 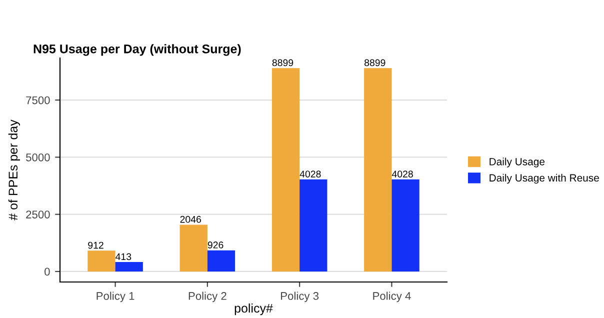 I want to click on data-label: 926, so click(x=216, y=245).